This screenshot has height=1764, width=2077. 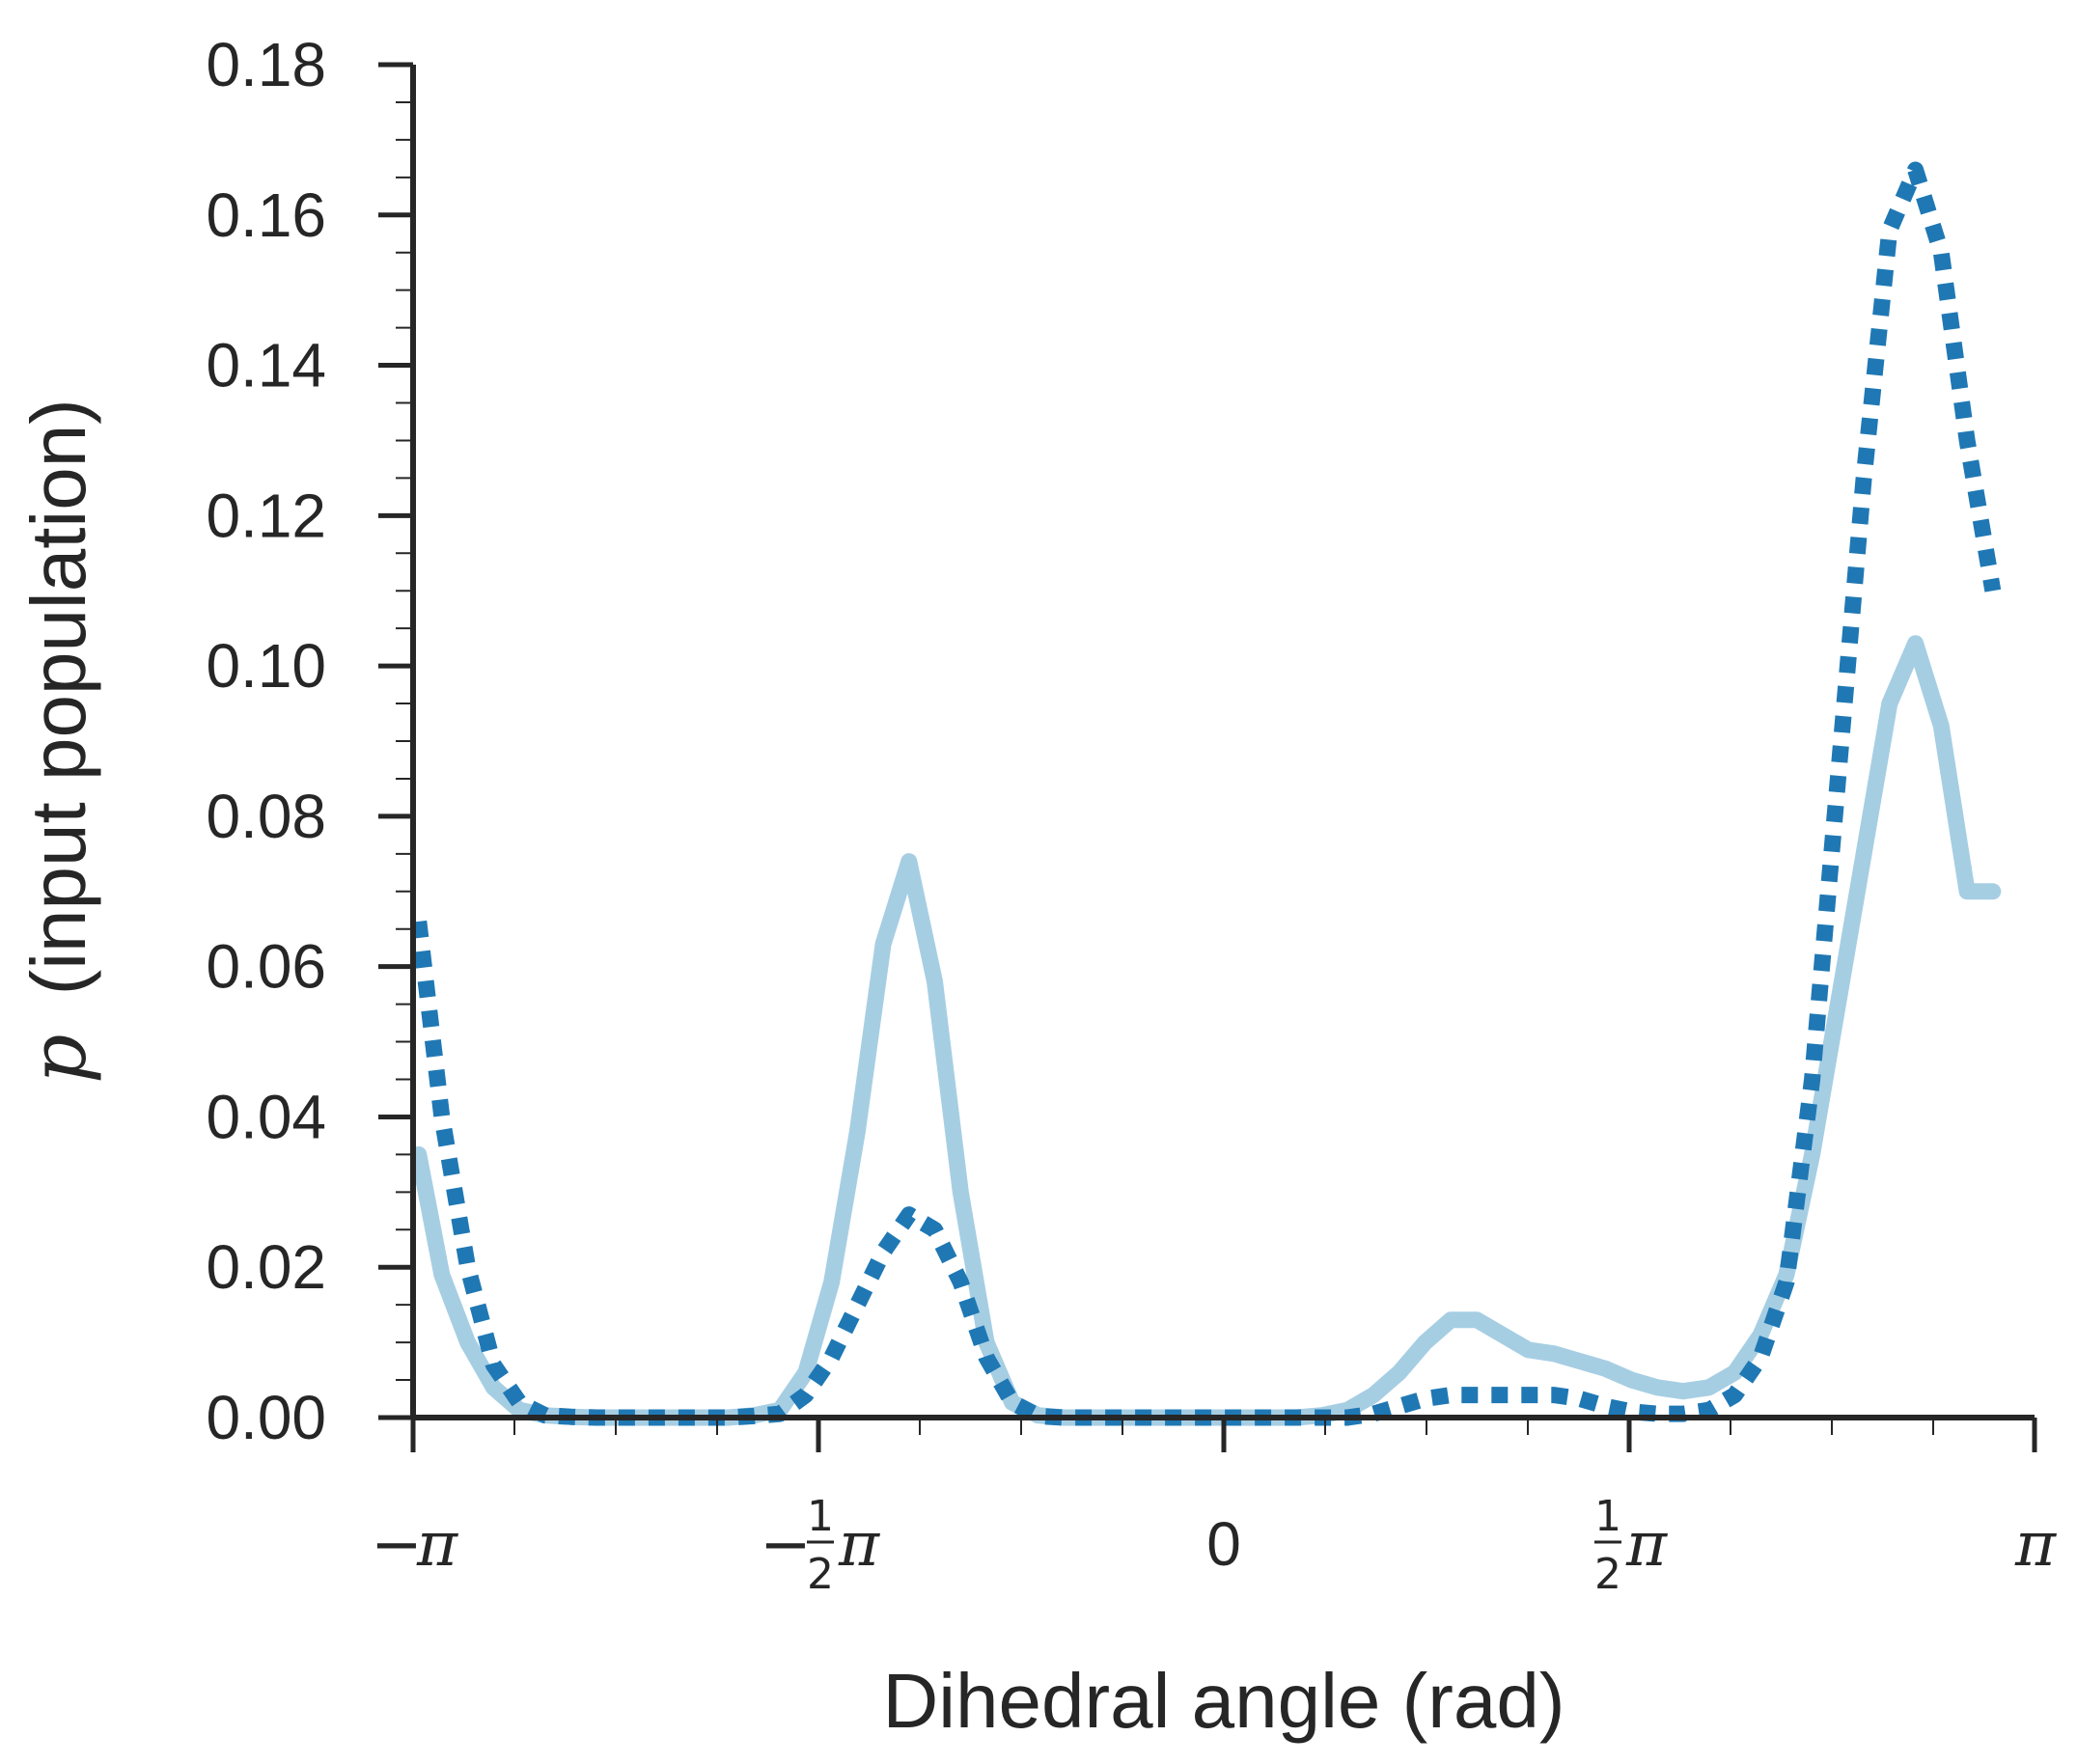 I want to click on y-tick-label: 0.06, so click(x=266, y=967).